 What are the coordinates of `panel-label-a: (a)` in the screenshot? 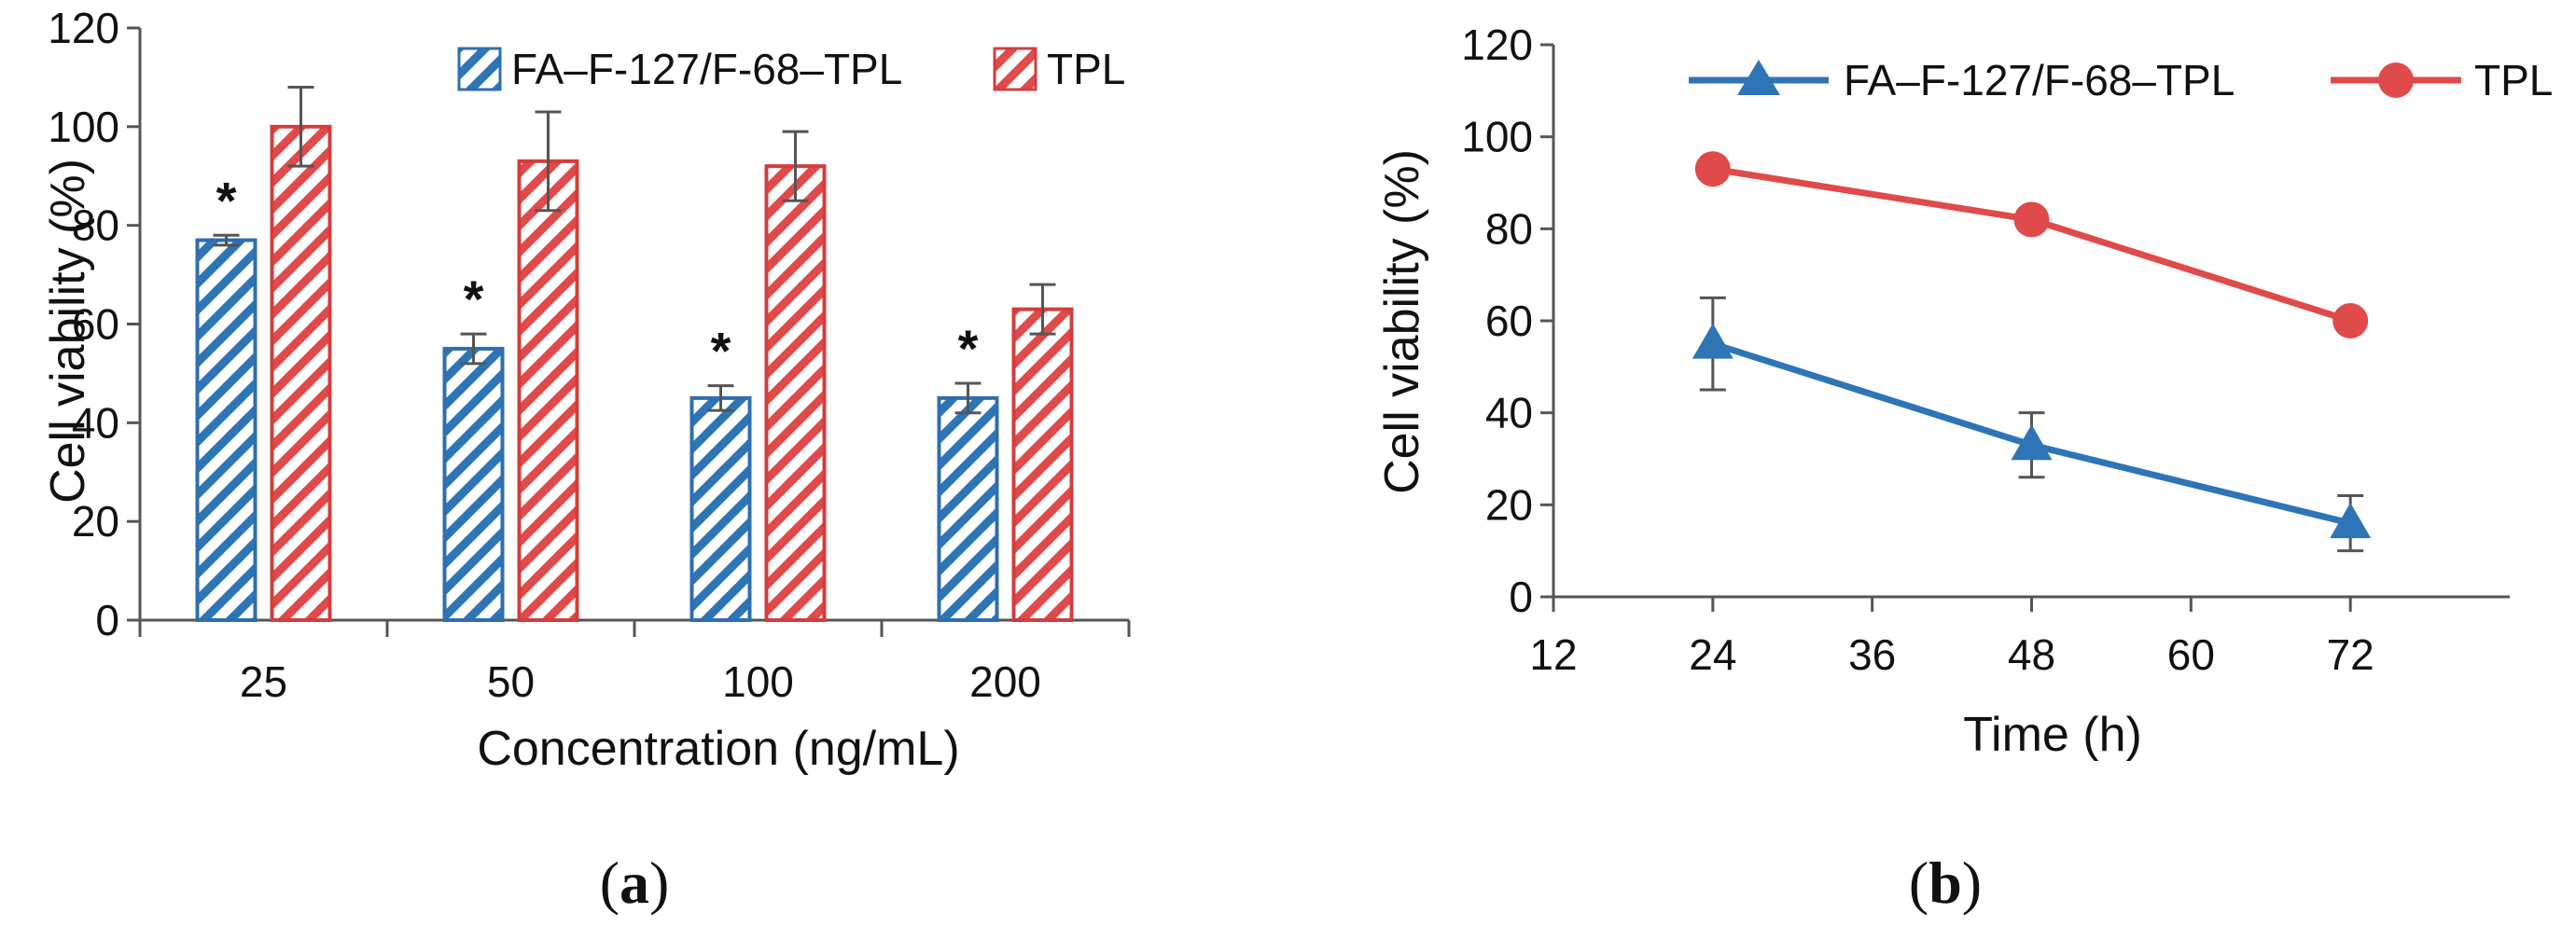 It's located at (635, 883).